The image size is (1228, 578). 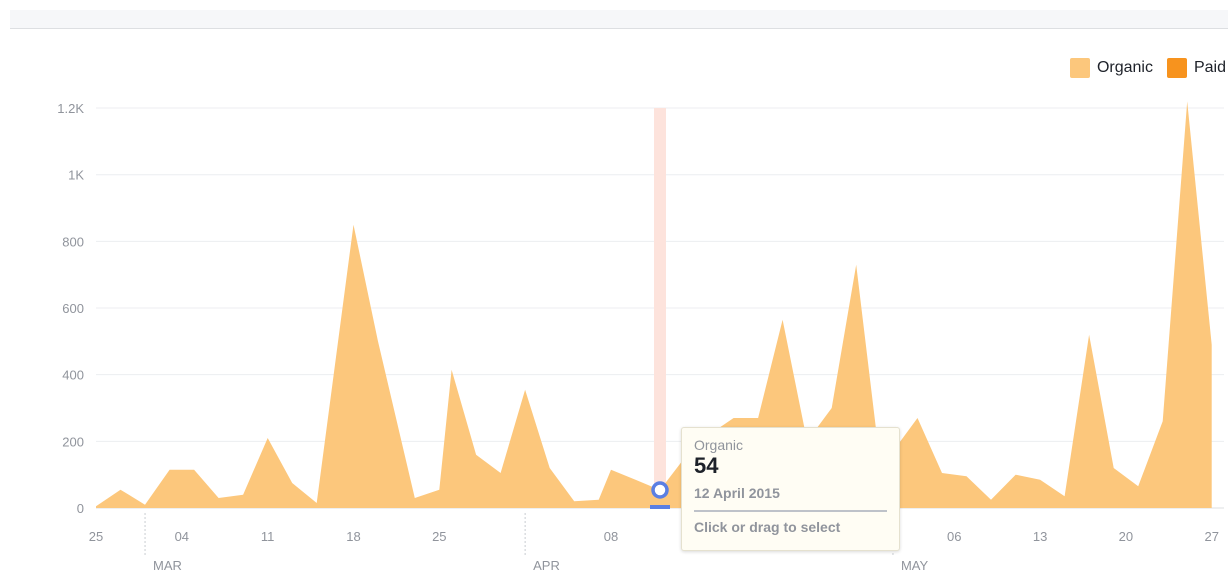 I want to click on tooltip-hint: Click or drag to select, so click(x=767, y=527).